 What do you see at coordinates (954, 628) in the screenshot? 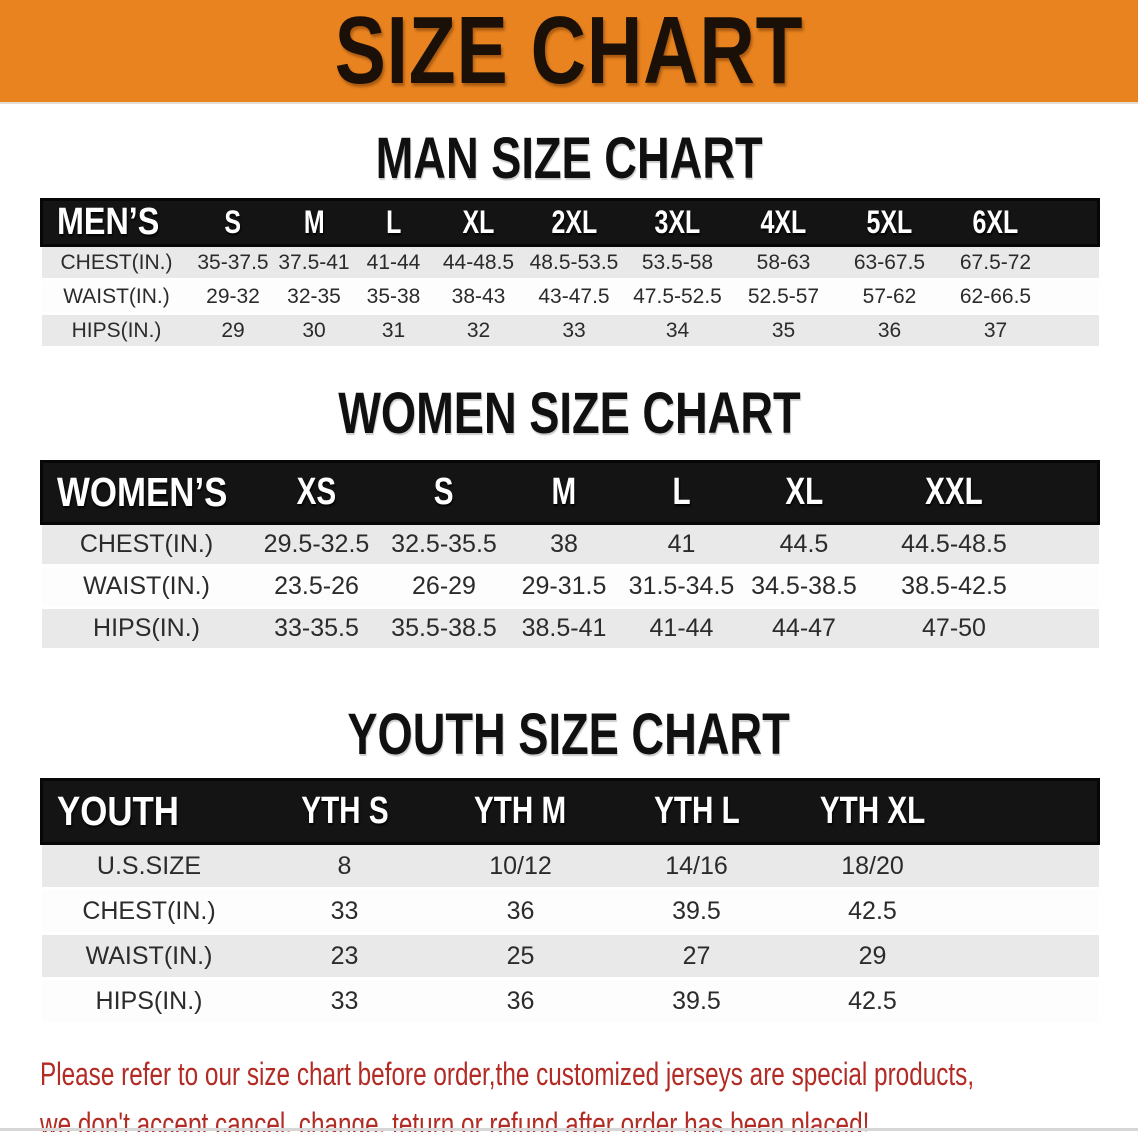
I see `measurement-cell: 47-50` at bounding box center [954, 628].